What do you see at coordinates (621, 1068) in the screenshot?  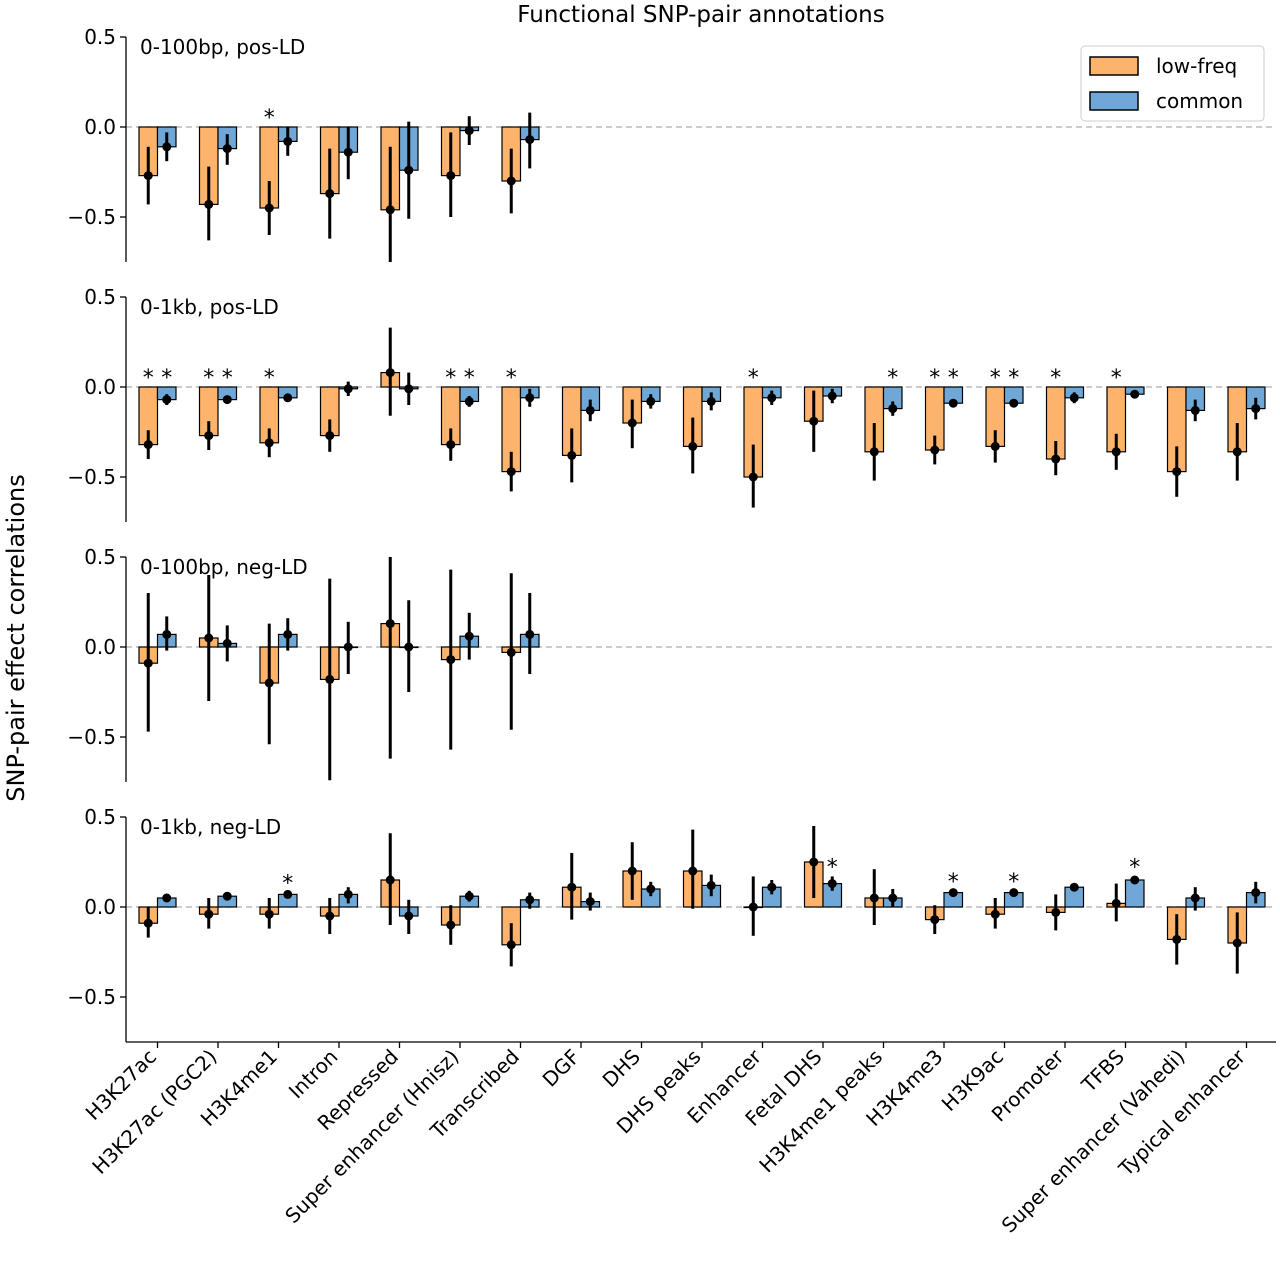 I see `x-tick-label: DHS` at bounding box center [621, 1068].